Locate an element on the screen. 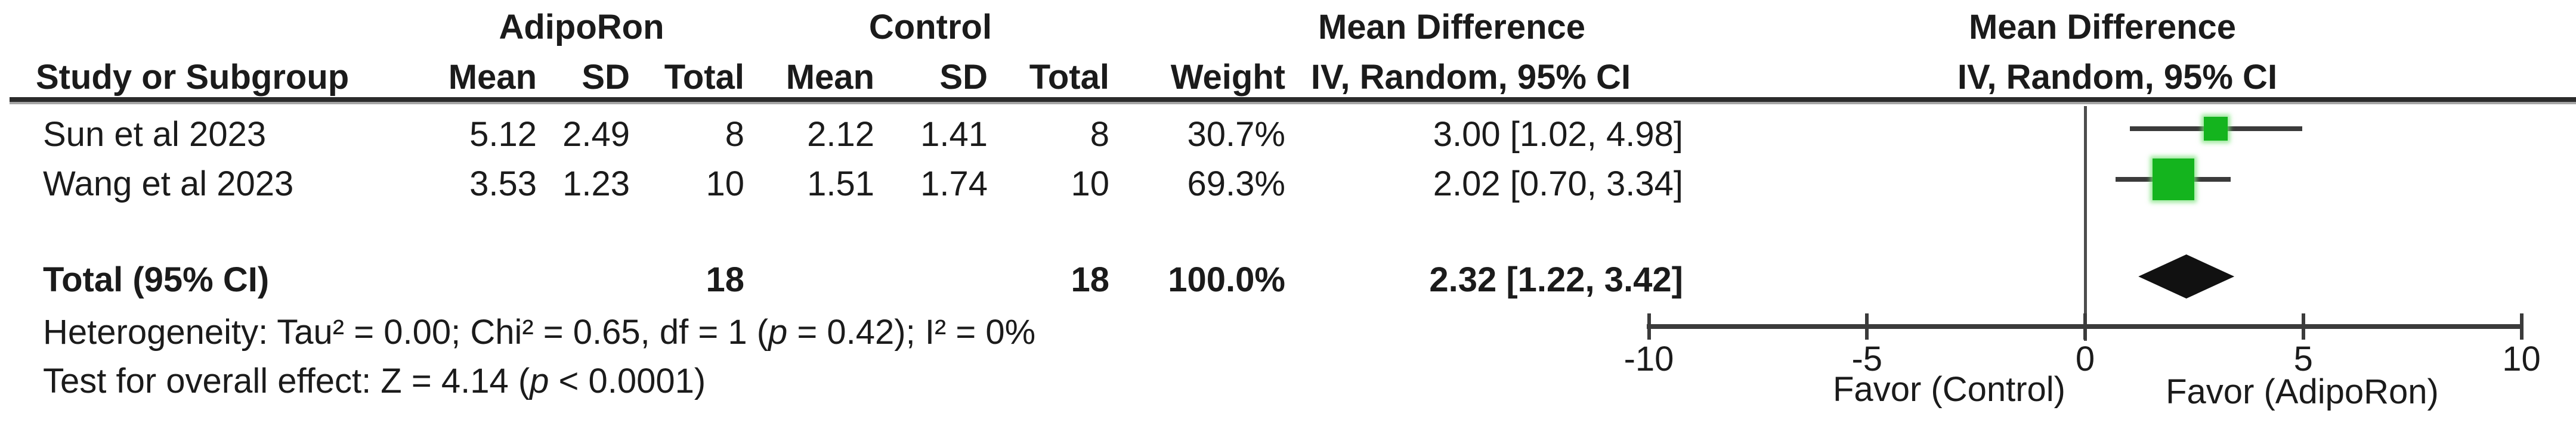  weight-value: 69.3% is located at coordinates (1236, 183).